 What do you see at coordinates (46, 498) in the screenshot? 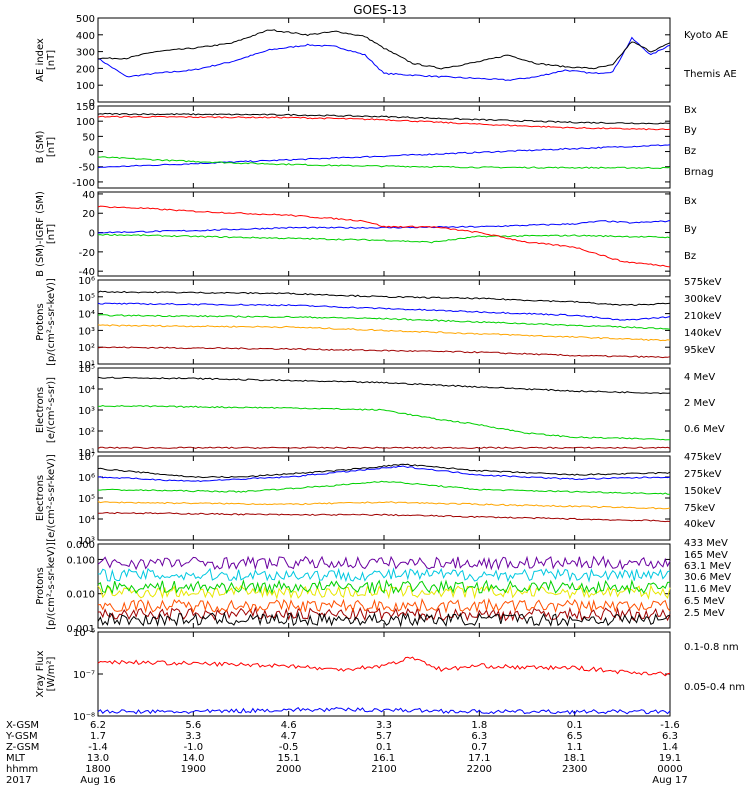
I see `y-axis-label: Electrons[e/(cm²-s-sr-keV)]` at bounding box center [46, 498].